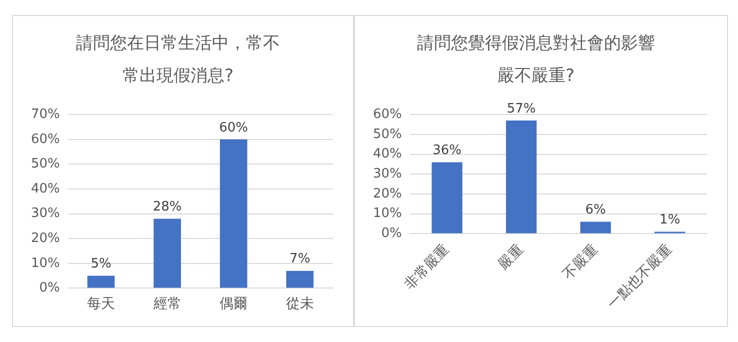 The width and height of the screenshot is (738, 342). Describe the element at coordinates (45, 114) in the screenshot. I see `y-tick-label: 70%` at that location.